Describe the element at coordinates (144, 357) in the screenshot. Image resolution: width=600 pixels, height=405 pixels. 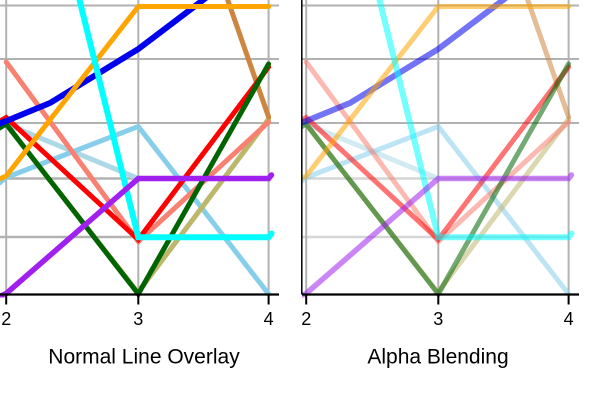
I see `svg-text: Normal Line Overlay` at that location.